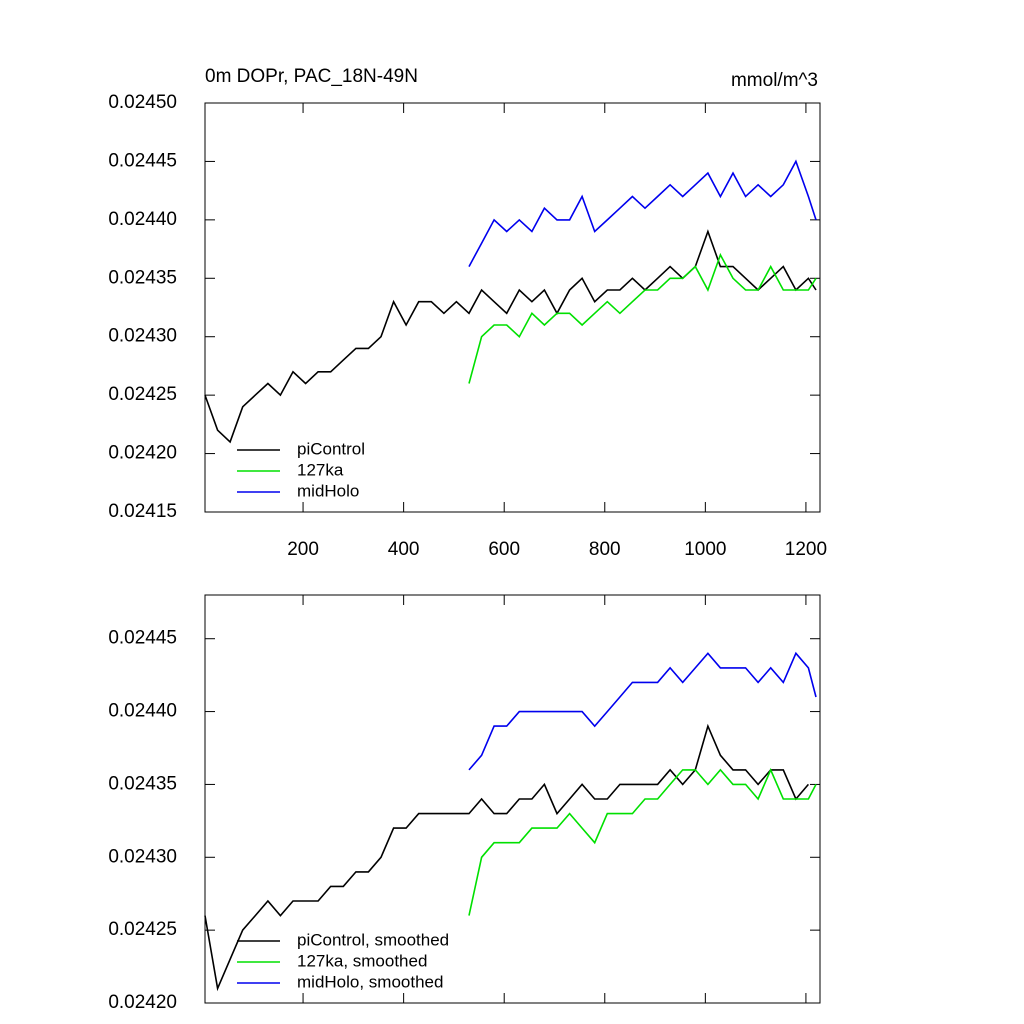 This screenshot has width=1024, height=1024. What do you see at coordinates (504, 549) in the screenshot?
I see `x-tick-label: 600` at bounding box center [504, 549].